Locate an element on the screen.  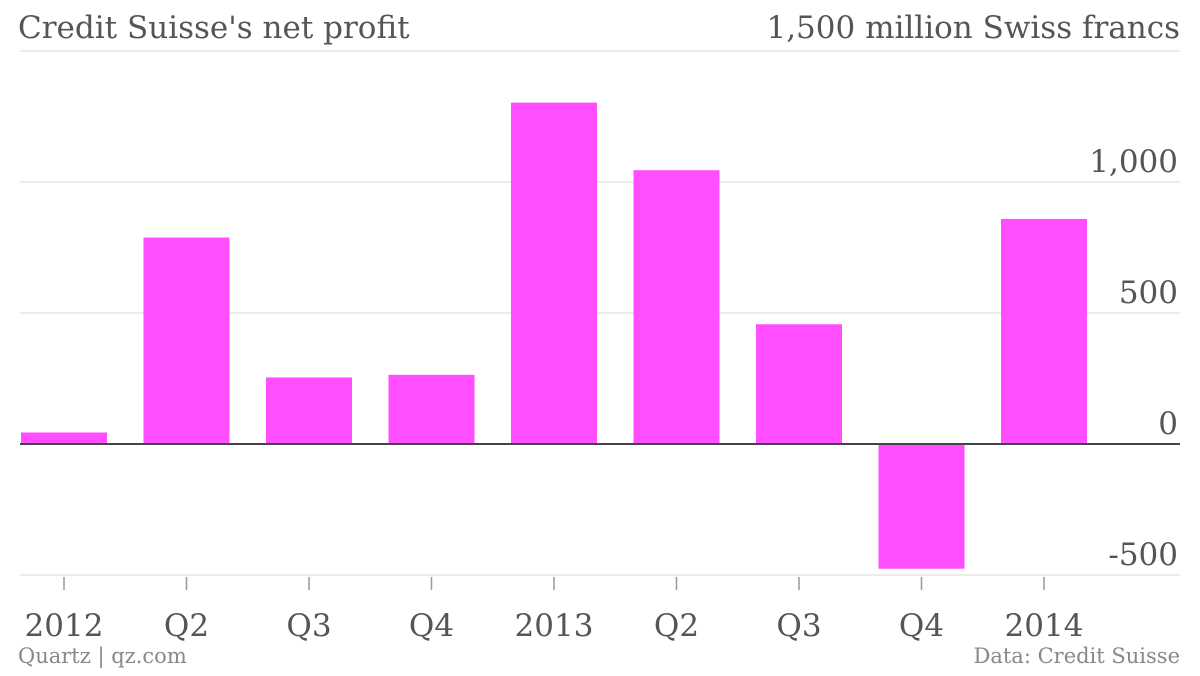
x-tick-label: 2013 is located at coordinates (554, 626).